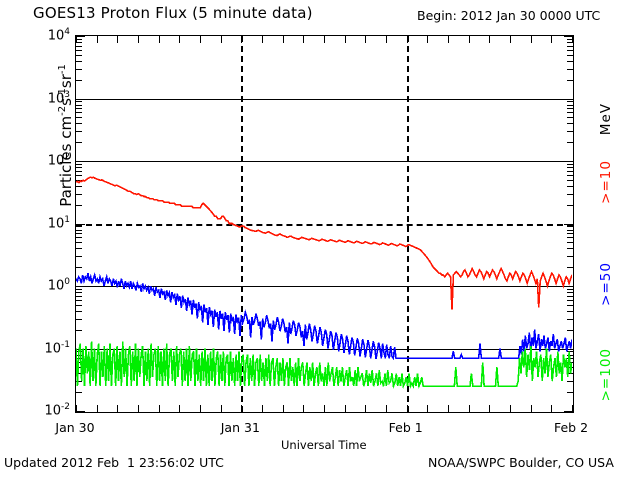  What do you see at coordinates (606, 182) in the screenshot?
I see `legend-label-series-1: >=10` at bounding box center [606, 182].